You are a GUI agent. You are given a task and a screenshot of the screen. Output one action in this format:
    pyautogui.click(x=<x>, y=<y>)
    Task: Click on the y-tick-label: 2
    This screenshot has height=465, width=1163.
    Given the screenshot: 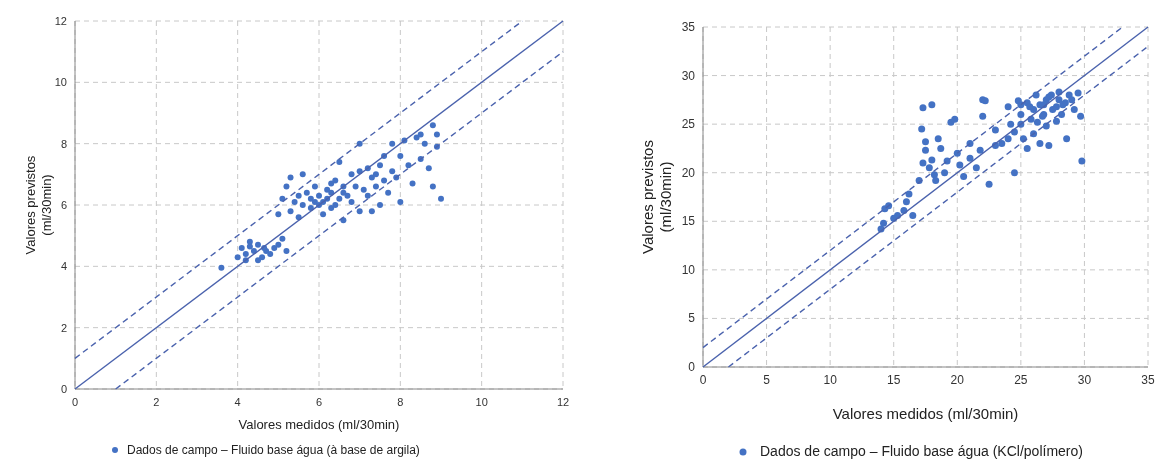 What is the action you would take?
    pyautogui.click(x=63, y=327)
    